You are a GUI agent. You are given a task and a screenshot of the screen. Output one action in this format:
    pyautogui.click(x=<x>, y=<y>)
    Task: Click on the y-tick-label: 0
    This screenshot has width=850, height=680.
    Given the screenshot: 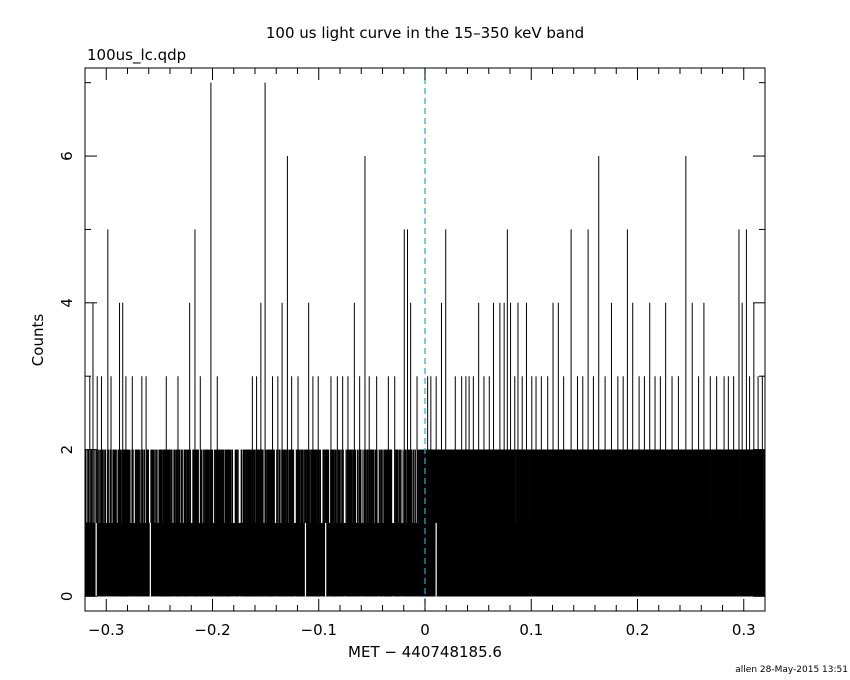 What is the action you would take?
    pyautogui.click(x=67, y=597)
    